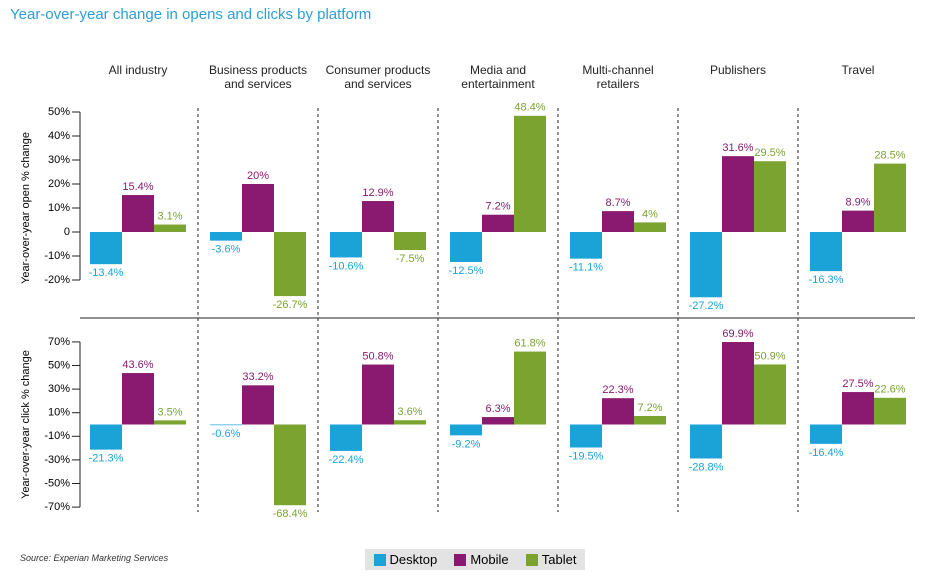  Describe the element at coordinates (889, 390) in the screenshot. I see `data-label: 22.6%` at that location.